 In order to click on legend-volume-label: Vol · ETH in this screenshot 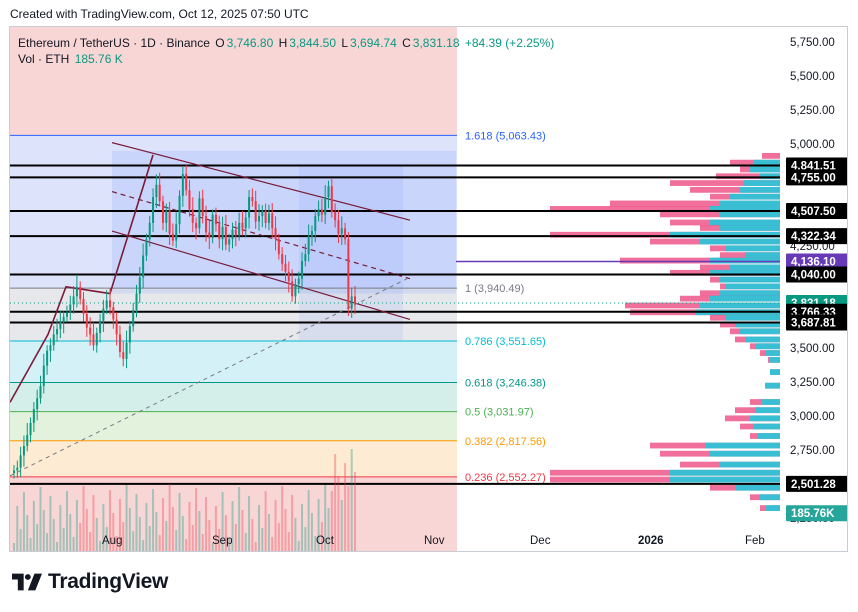, I will do `click(44, 59)`.